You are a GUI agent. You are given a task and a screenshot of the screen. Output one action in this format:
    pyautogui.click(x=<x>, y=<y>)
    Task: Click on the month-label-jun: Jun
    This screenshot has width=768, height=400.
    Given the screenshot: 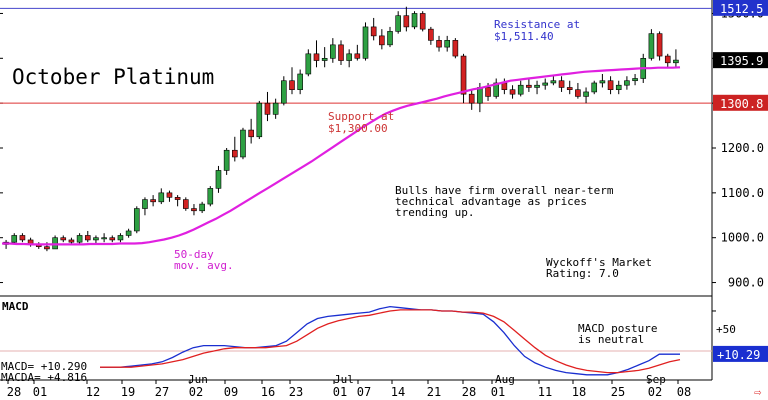 What is the action you would take?
    pyautogui.click(x=198, y=379)
    